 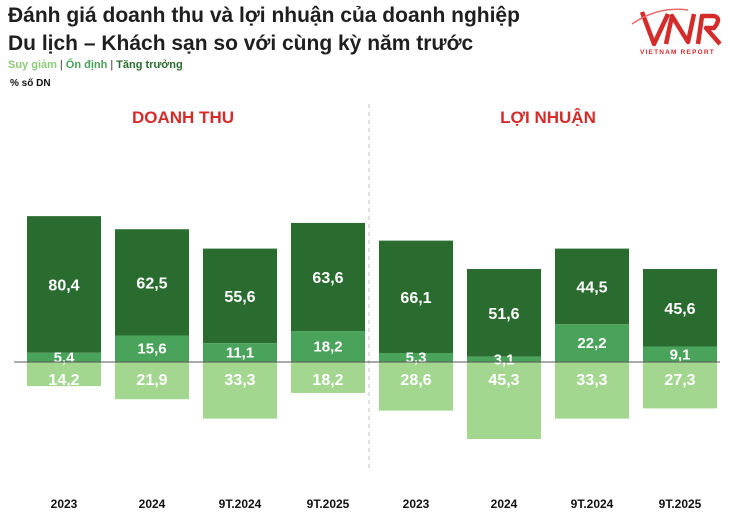 I want to click on data-label-decline: 45,3, so click(x=503, y=380).